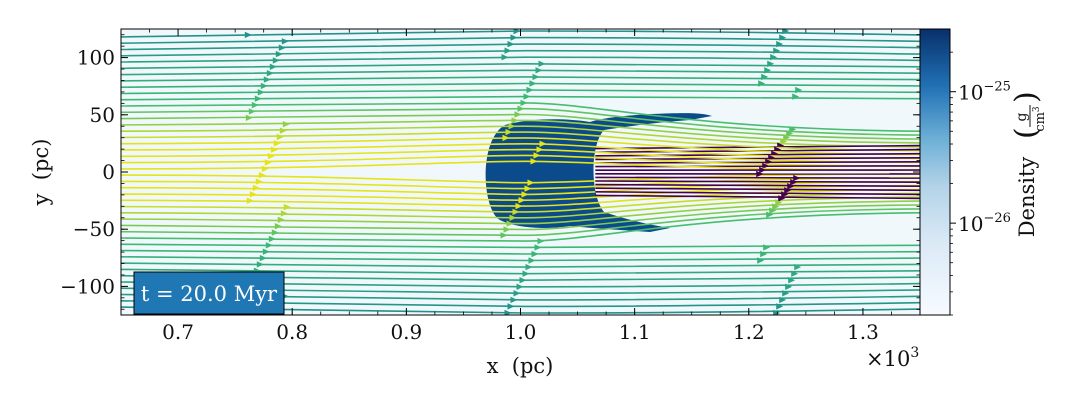 The height and width of the screenshot is (405, 1085). What do you see at coordinates (635, 332) in the screenshot?
I see `x-tick-label: 1.1` at bounding box center [635, 332].